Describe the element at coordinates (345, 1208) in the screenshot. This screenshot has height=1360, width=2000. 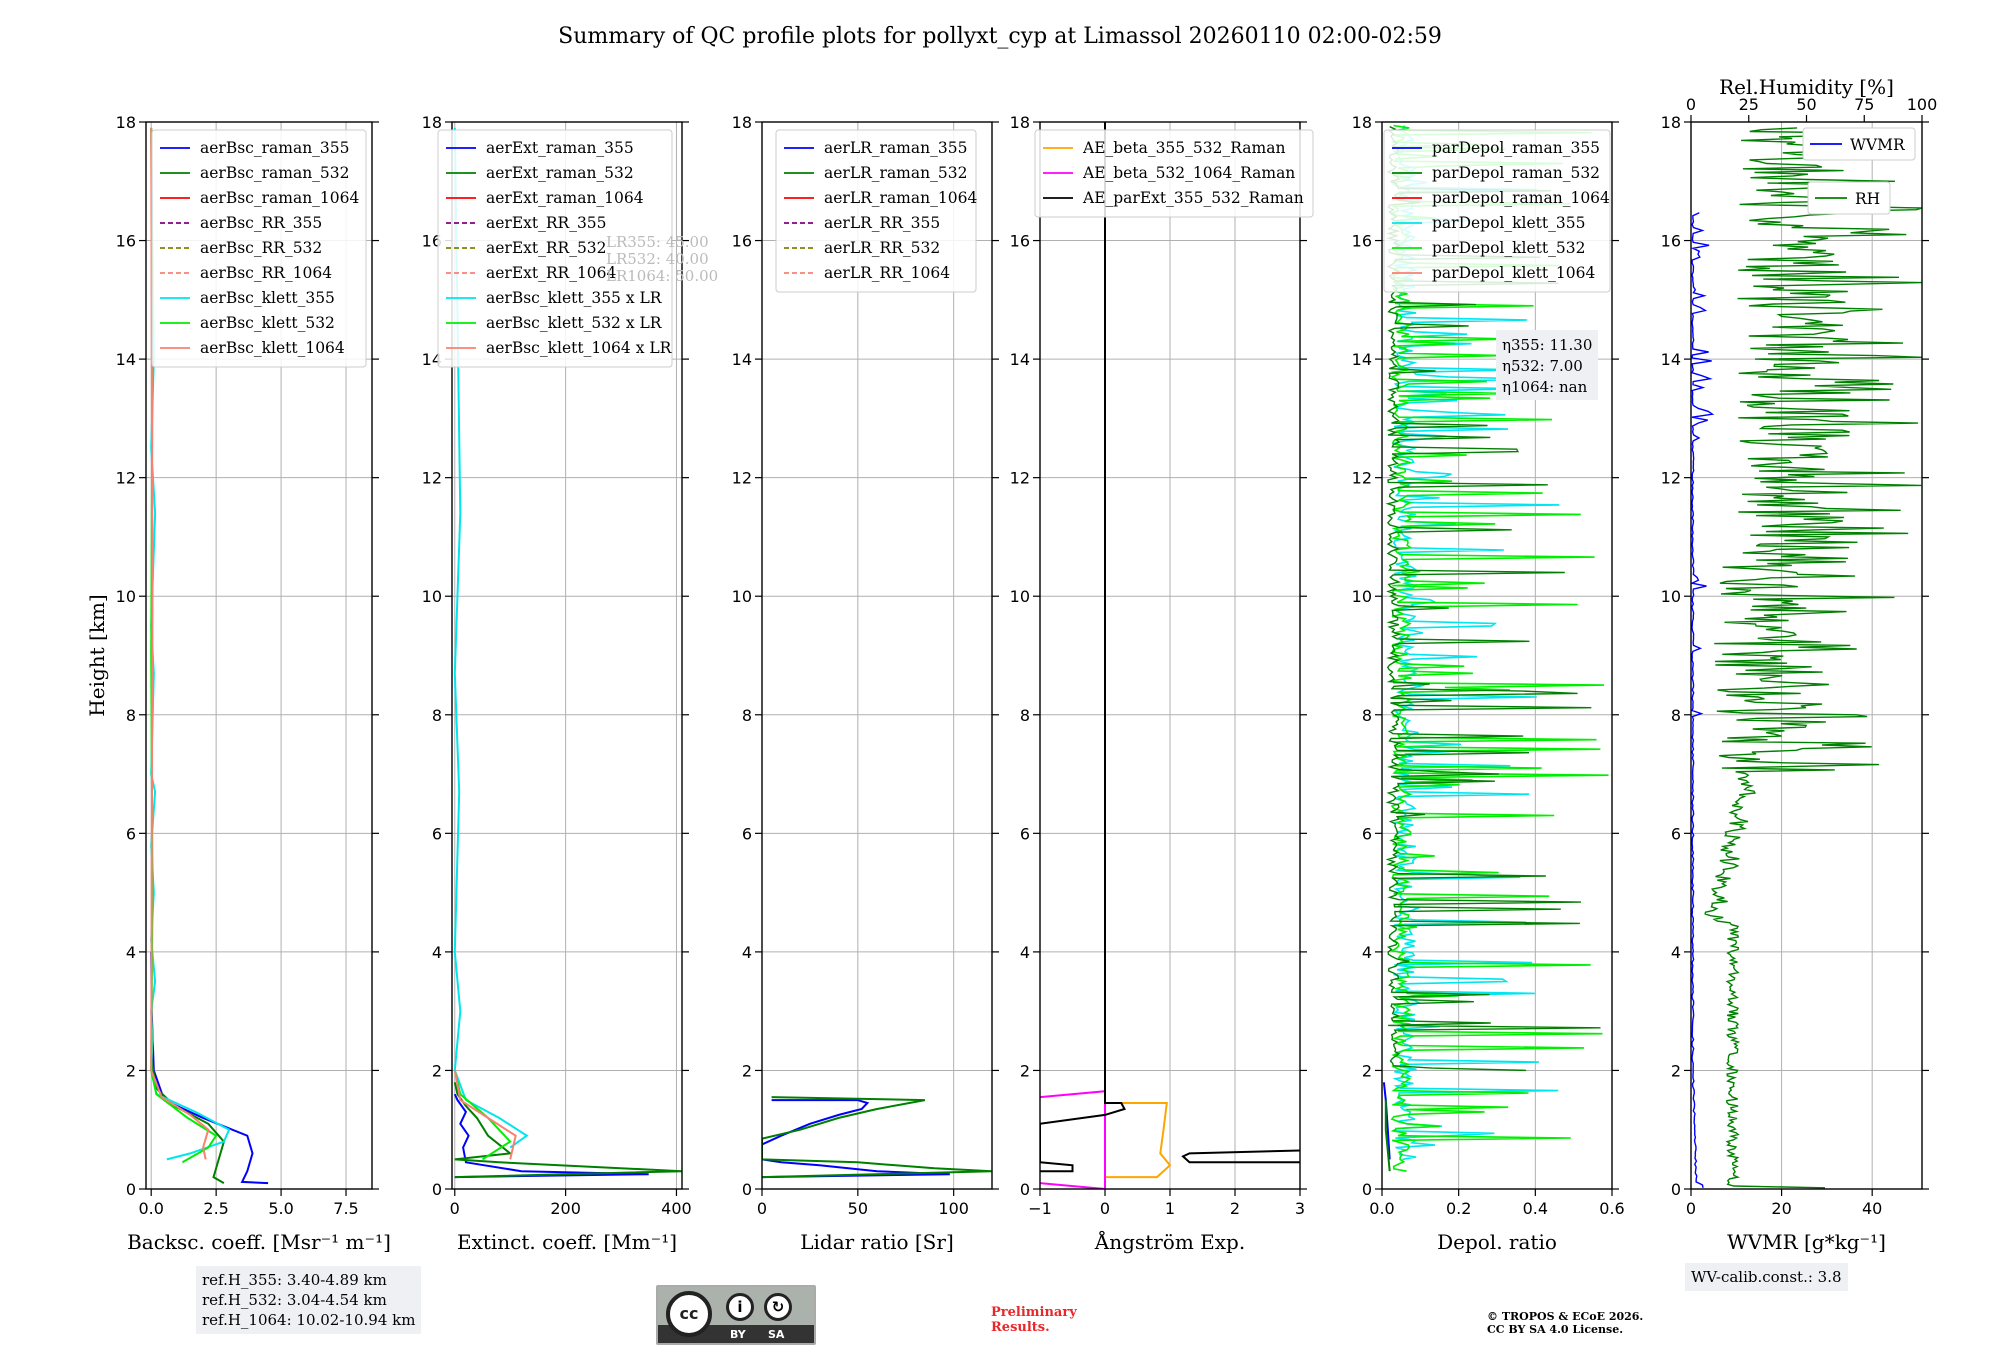
I see `xtick-label: 7.5` at that location.